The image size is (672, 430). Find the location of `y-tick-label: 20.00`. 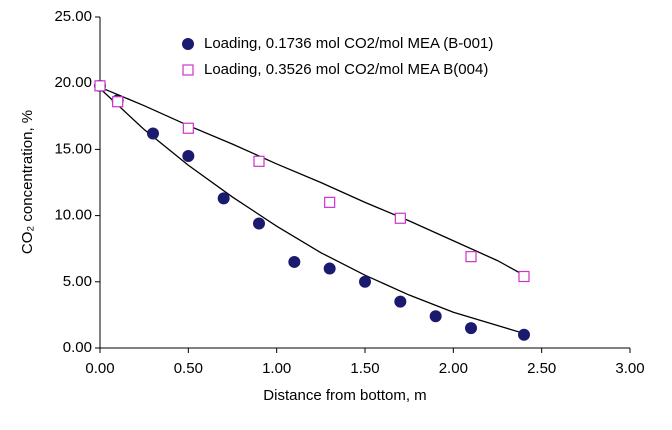

y-tick-label: 20.00 is located at coordinates (73, 82).